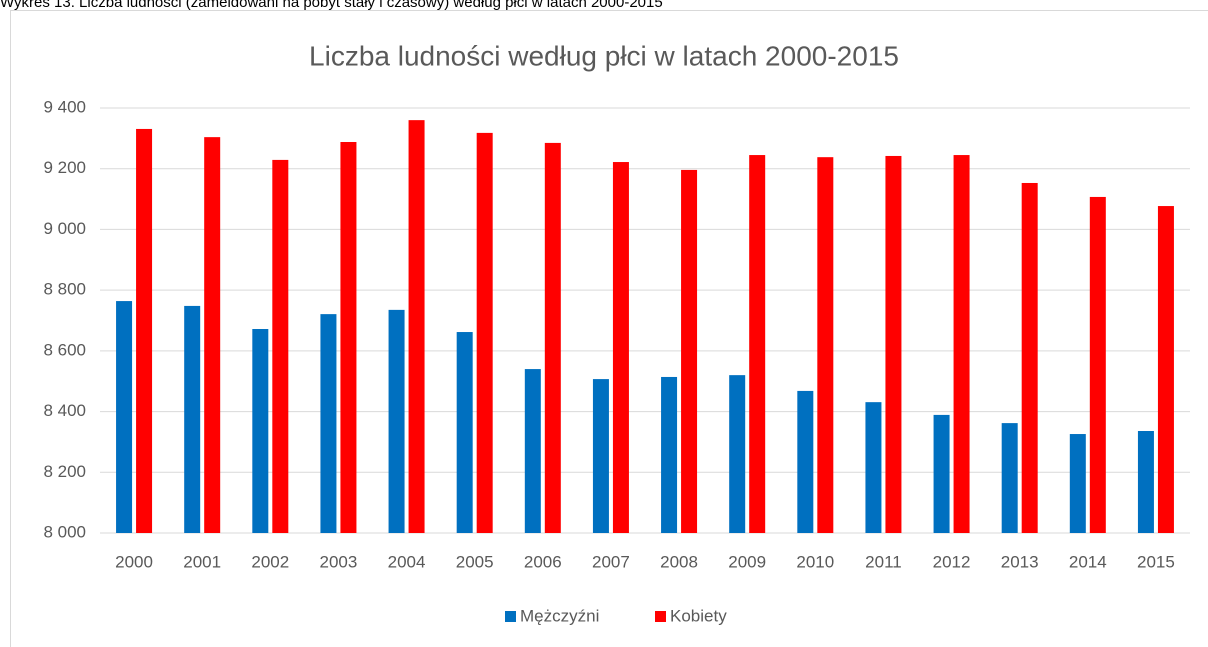  I want to click on y-tick-label: 9 200, so click(64, 167).